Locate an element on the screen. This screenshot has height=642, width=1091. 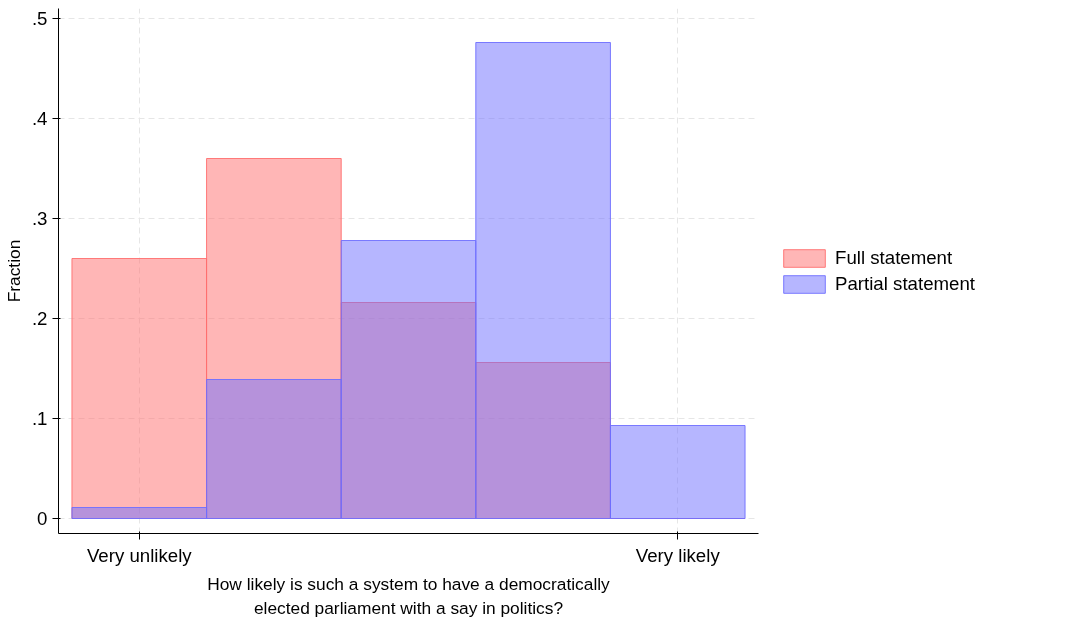
legend-label: Full statement is located at coordinates (894, 257).